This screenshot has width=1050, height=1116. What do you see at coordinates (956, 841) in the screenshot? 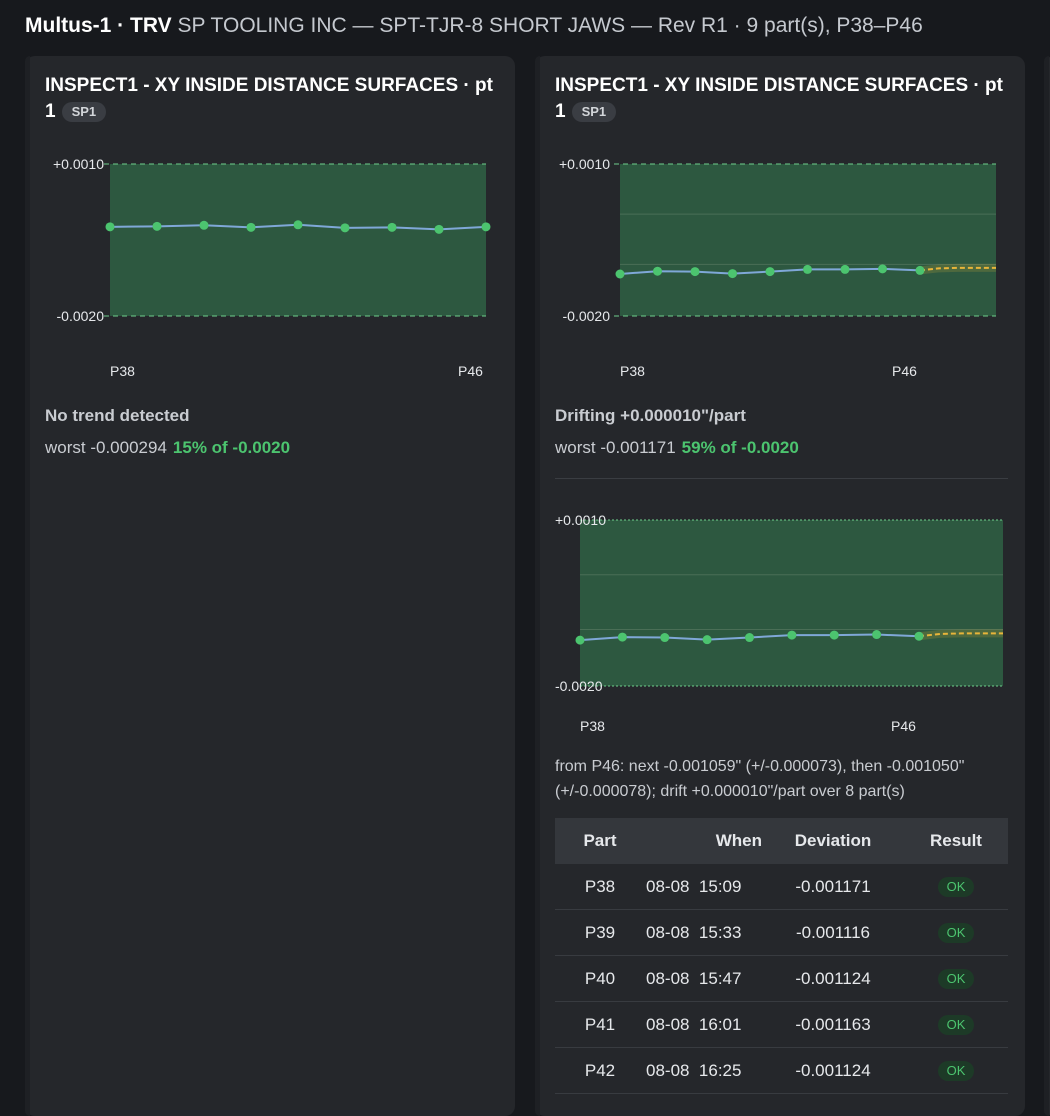
I see `col-result: Result` at bounding box center [956, 841].